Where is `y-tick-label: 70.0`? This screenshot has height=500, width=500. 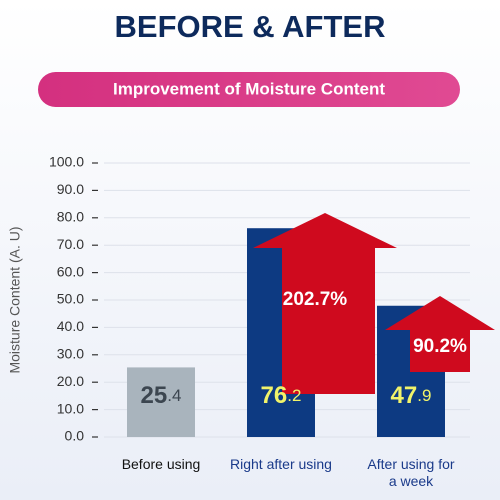 y-tick-label: 70.0 is located at coordinates (70, 244).